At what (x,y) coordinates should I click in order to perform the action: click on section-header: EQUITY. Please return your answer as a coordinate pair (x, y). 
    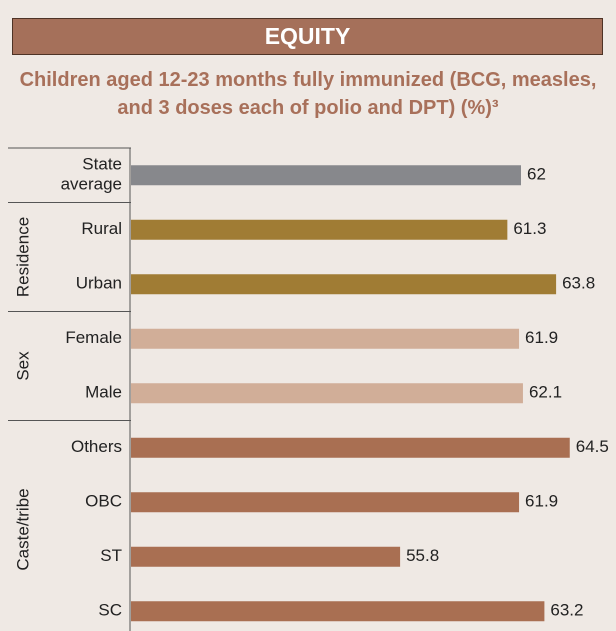
    Looking at the image, I should click on (307, 36).